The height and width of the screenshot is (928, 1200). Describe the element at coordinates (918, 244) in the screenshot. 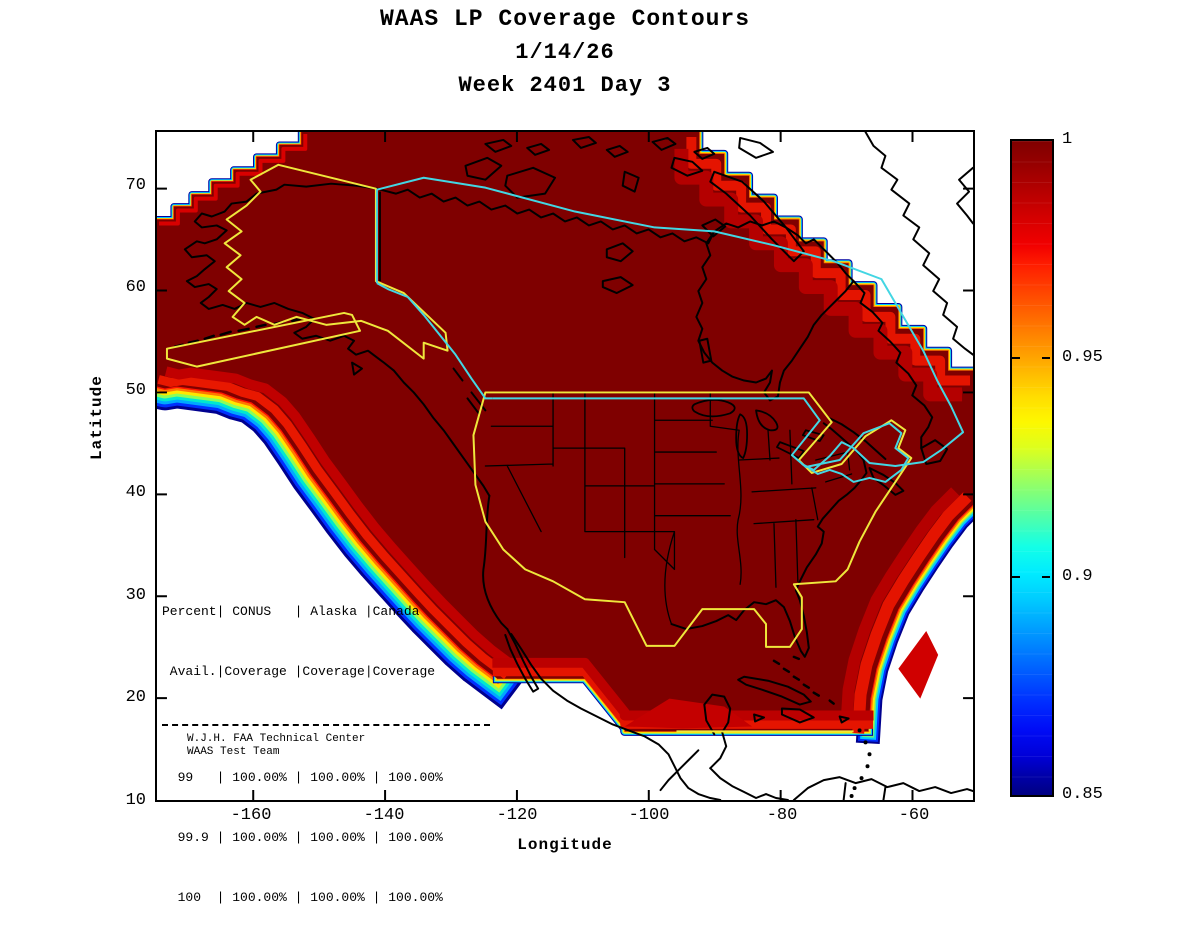

I see `greenland-coastline` at that location.